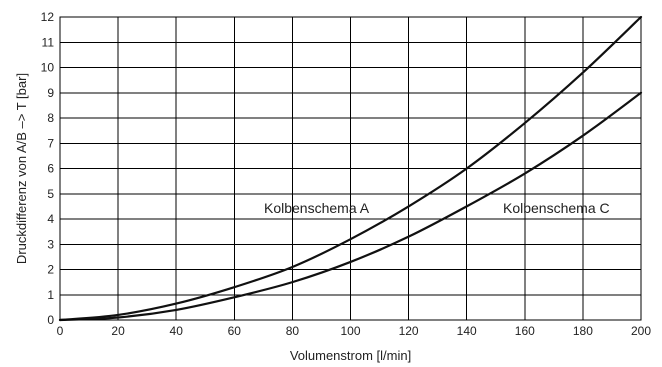 This screenshot has width=662, height=367. I want to click on x-tick-label-80: 80, so click(293, 331).